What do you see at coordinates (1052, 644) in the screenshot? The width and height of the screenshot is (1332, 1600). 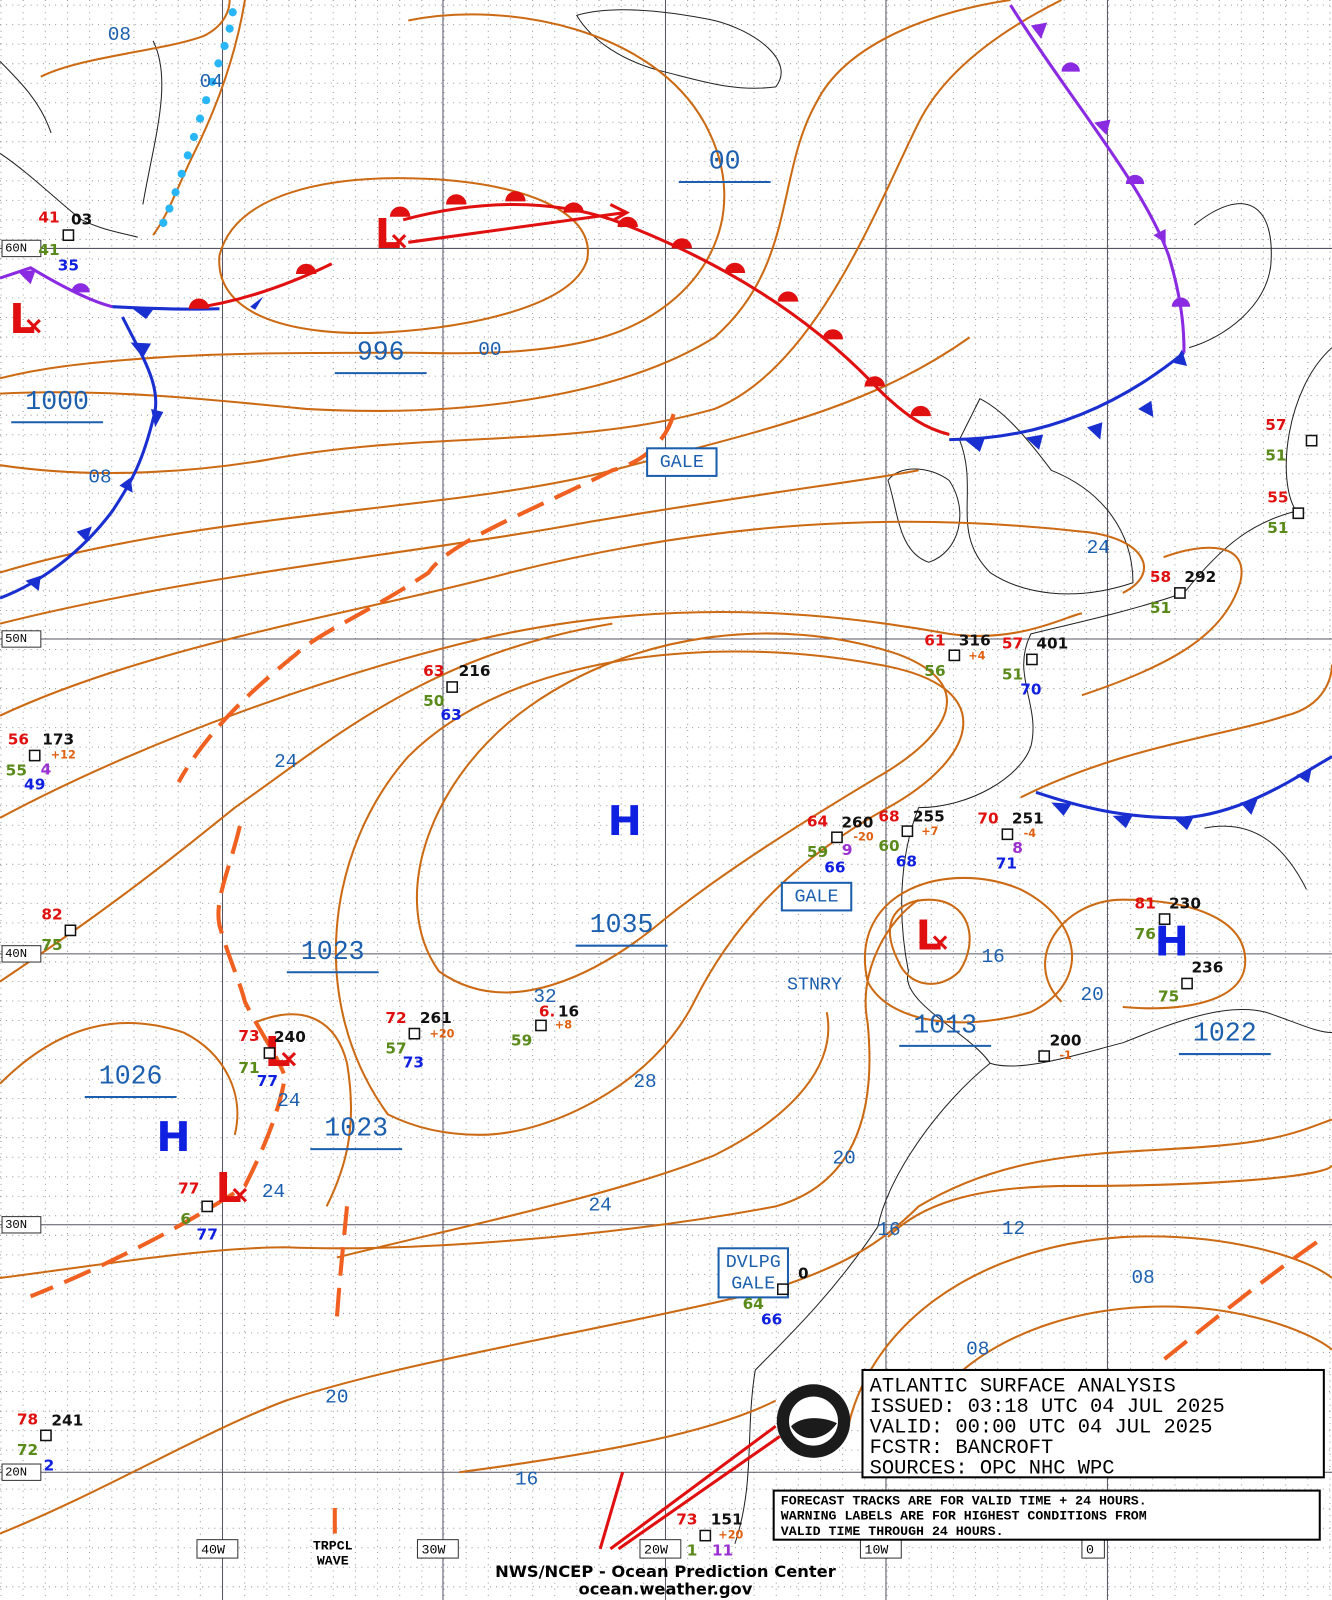 I see `station-value: 401` at bounding box center [1052, 644].